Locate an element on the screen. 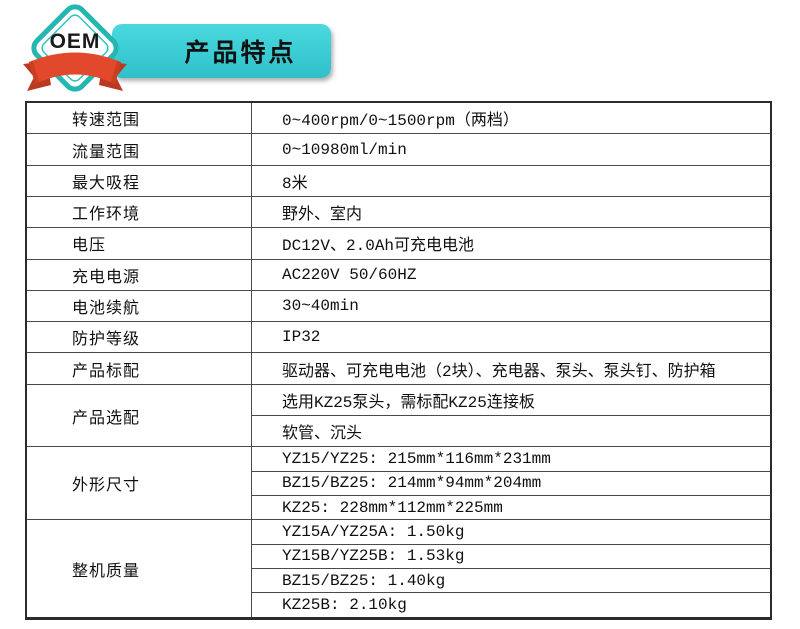  table-row: 转速范围 0~400rpm/0~1500rpm（两档） is located at coordinates (398, 118).